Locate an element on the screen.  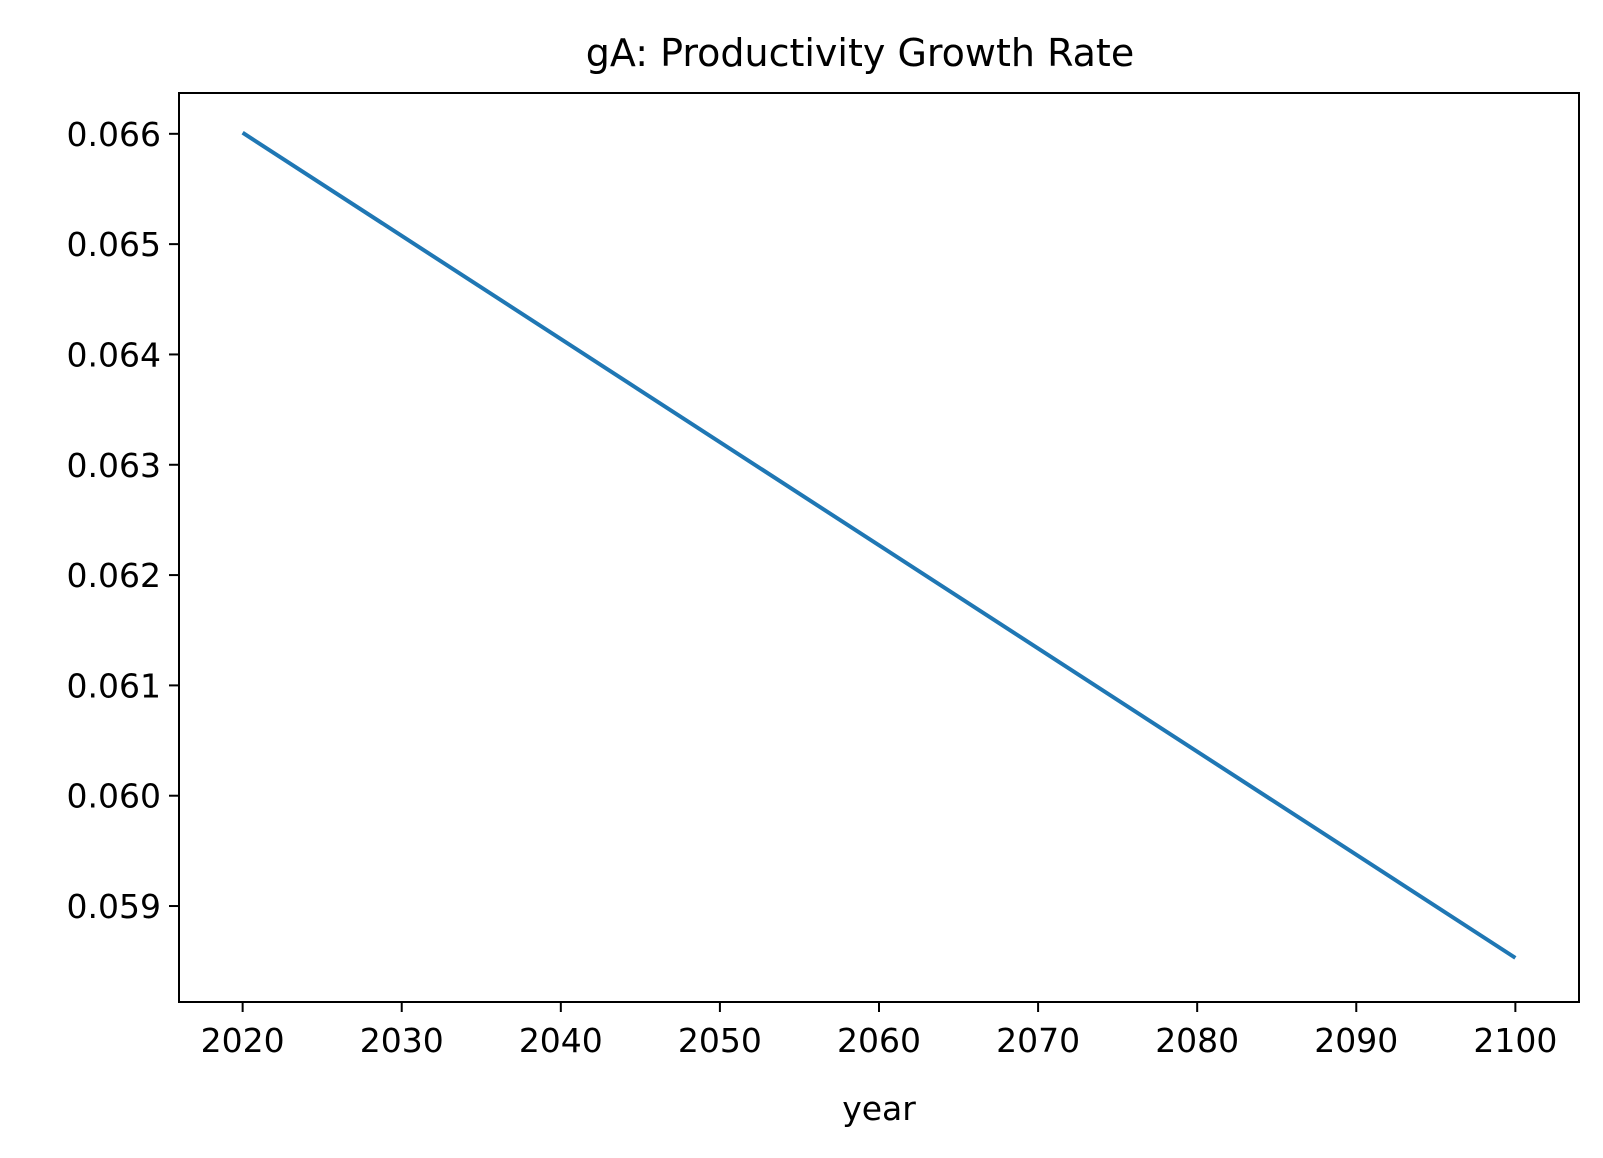
x-tick-label: 2080 is located at coordinates (1197, 1040).